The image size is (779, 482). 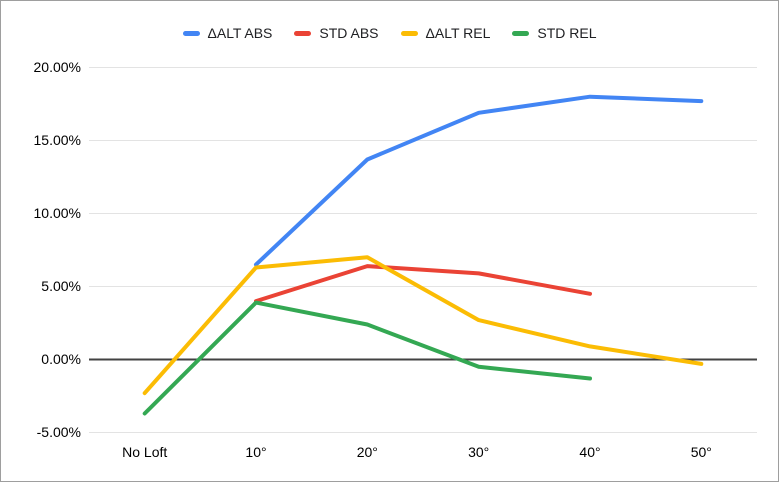 What do you see at coordinates (303, 33) in the screenshot?
I see `legend-swatch-std-abs` at bounding box center [303, 33].